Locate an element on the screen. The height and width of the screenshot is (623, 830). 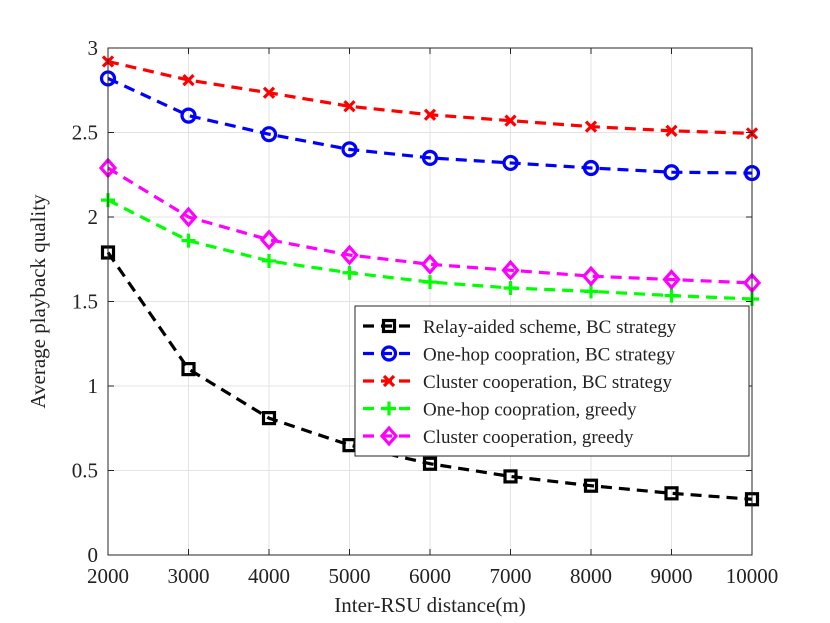
legend-box is located at coordinates (552, 381).